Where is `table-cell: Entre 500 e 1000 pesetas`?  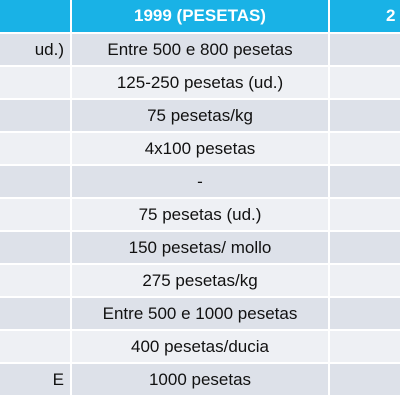
table-cell: Entre 500 e 1000 pesetas is located at coordinates (201, 314).